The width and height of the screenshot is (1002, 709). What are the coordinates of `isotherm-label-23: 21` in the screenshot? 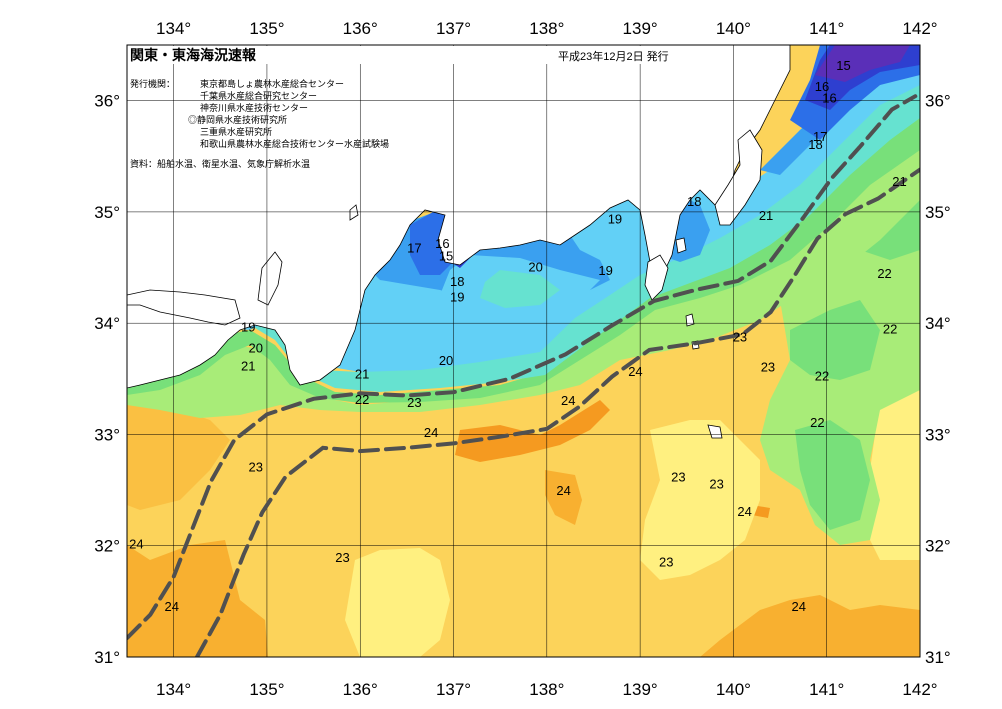 It's located at (362, 373).